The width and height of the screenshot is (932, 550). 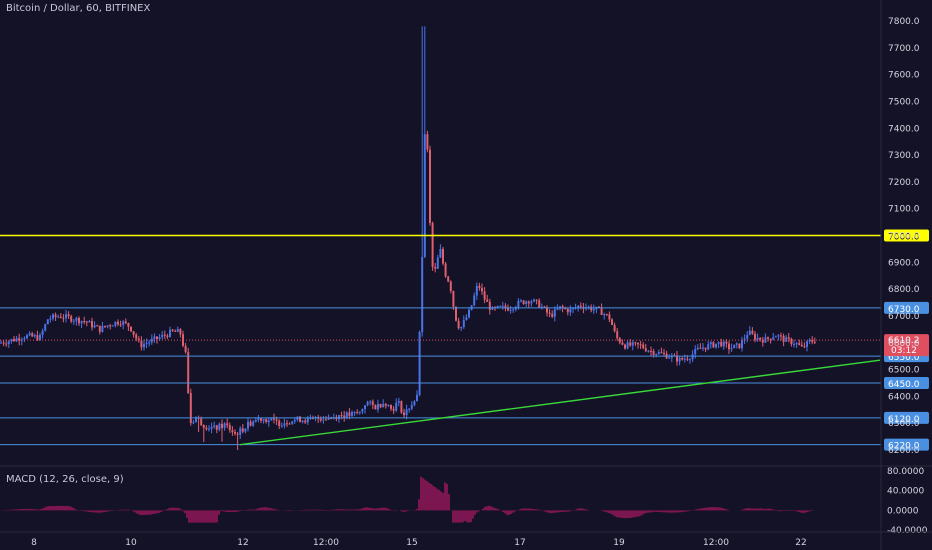 What do you see at coordinates (409, 499) in the screenshot?
I see `macd-pane` at bounding box center [409, 499].